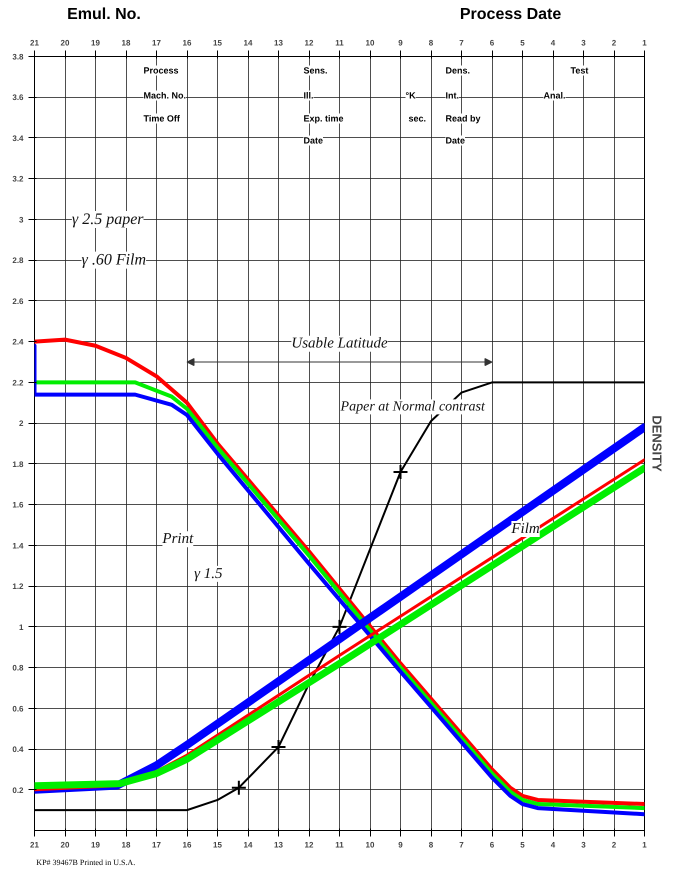 The image size is (674, 870). What do you see at coordinates (458, 71) in the screenshot?
I see `annotation: Dens.` at bounding box center [458, 71].